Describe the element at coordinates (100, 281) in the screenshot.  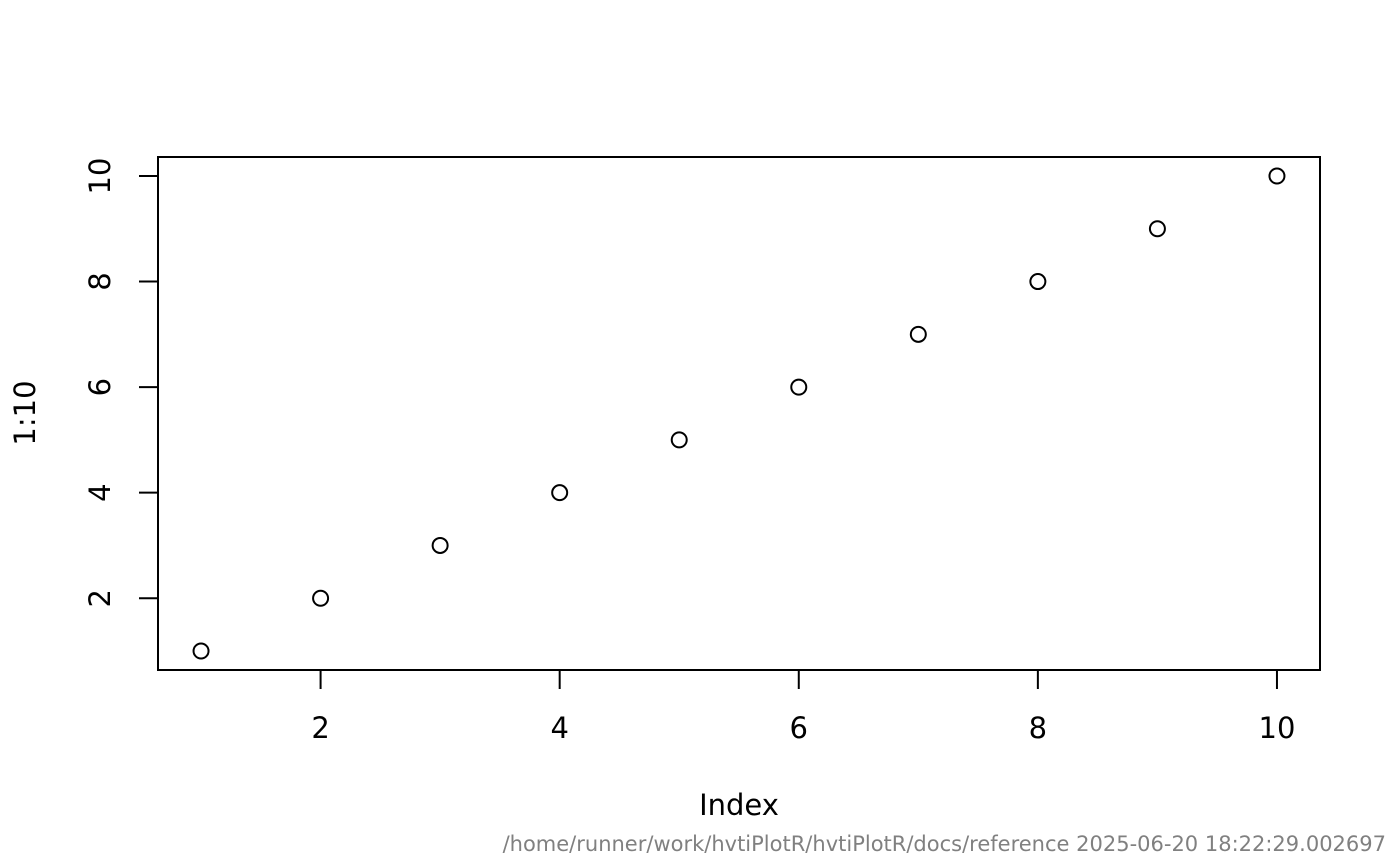
I see `y-tick-label: 8` at that location.